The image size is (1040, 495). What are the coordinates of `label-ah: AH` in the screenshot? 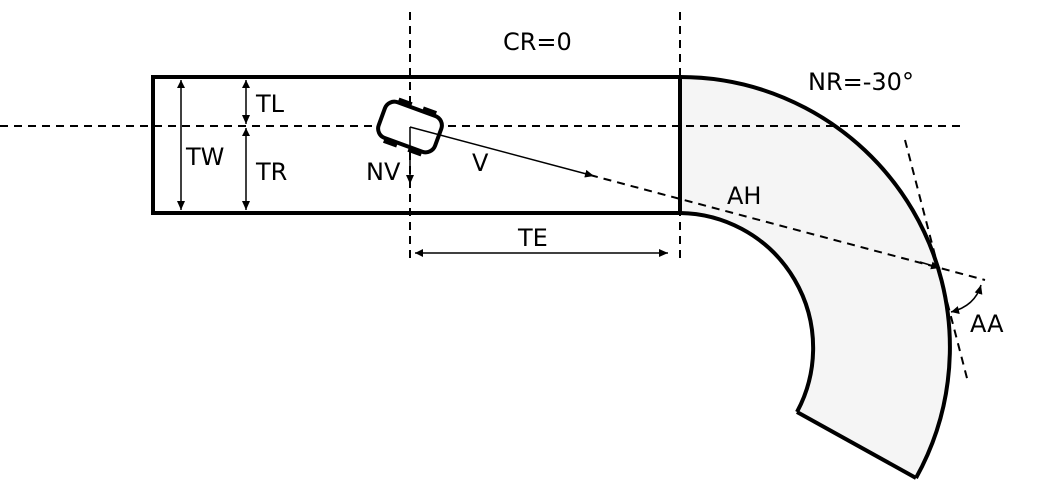 It's located at (744, 196).